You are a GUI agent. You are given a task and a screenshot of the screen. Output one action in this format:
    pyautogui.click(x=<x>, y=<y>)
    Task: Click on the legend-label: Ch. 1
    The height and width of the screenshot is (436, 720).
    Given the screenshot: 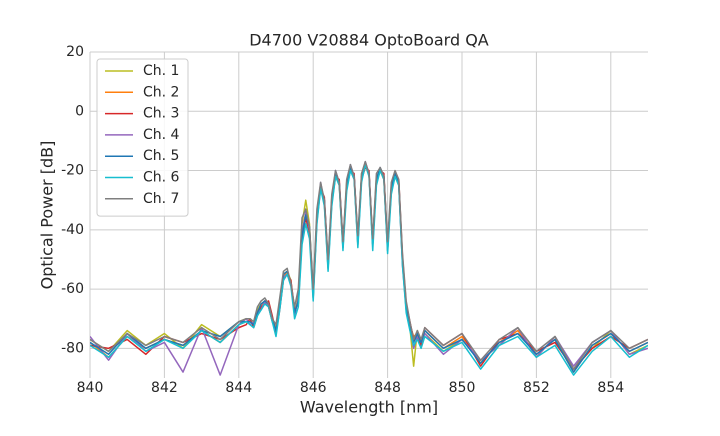 What is the action you would take?
    pyautogui.click(x=161, y=71)
    